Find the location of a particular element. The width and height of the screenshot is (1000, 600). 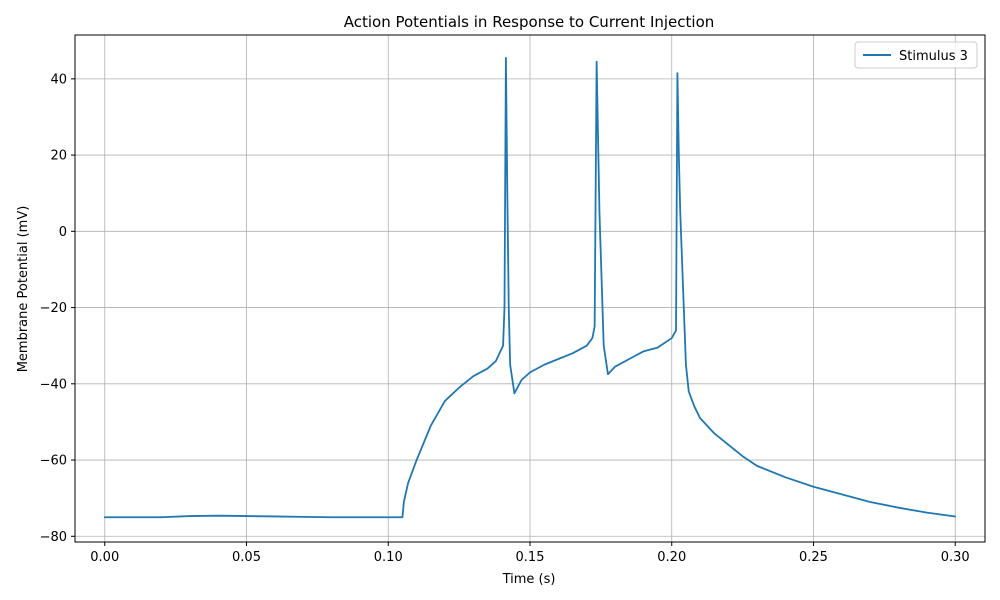

x-tick-label: 0.00 is located at coordinates (104, 557).